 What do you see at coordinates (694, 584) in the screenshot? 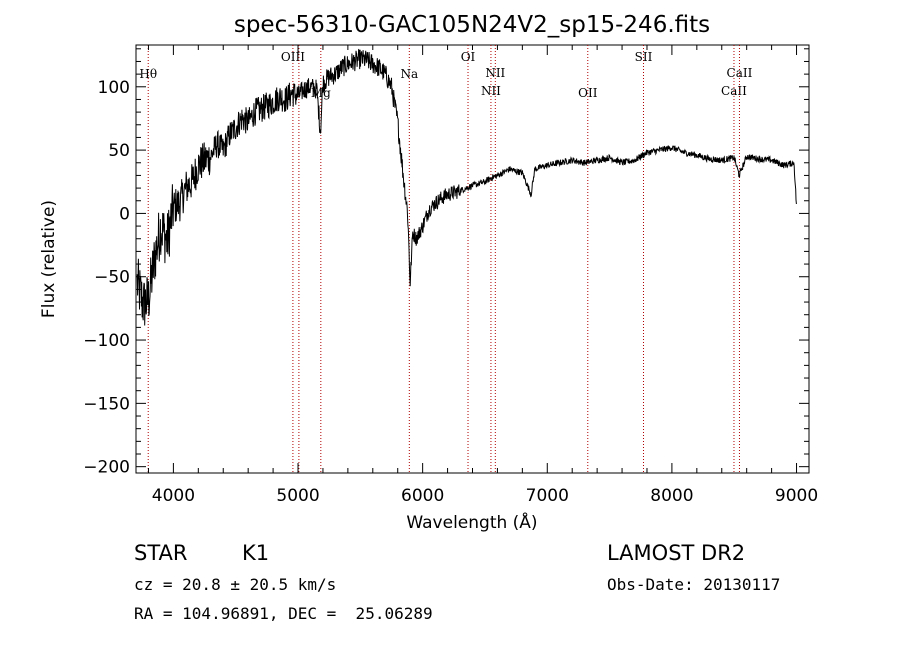
I see `obs-date: Obs-Date: 20130117` at bounding box center [694, 584].